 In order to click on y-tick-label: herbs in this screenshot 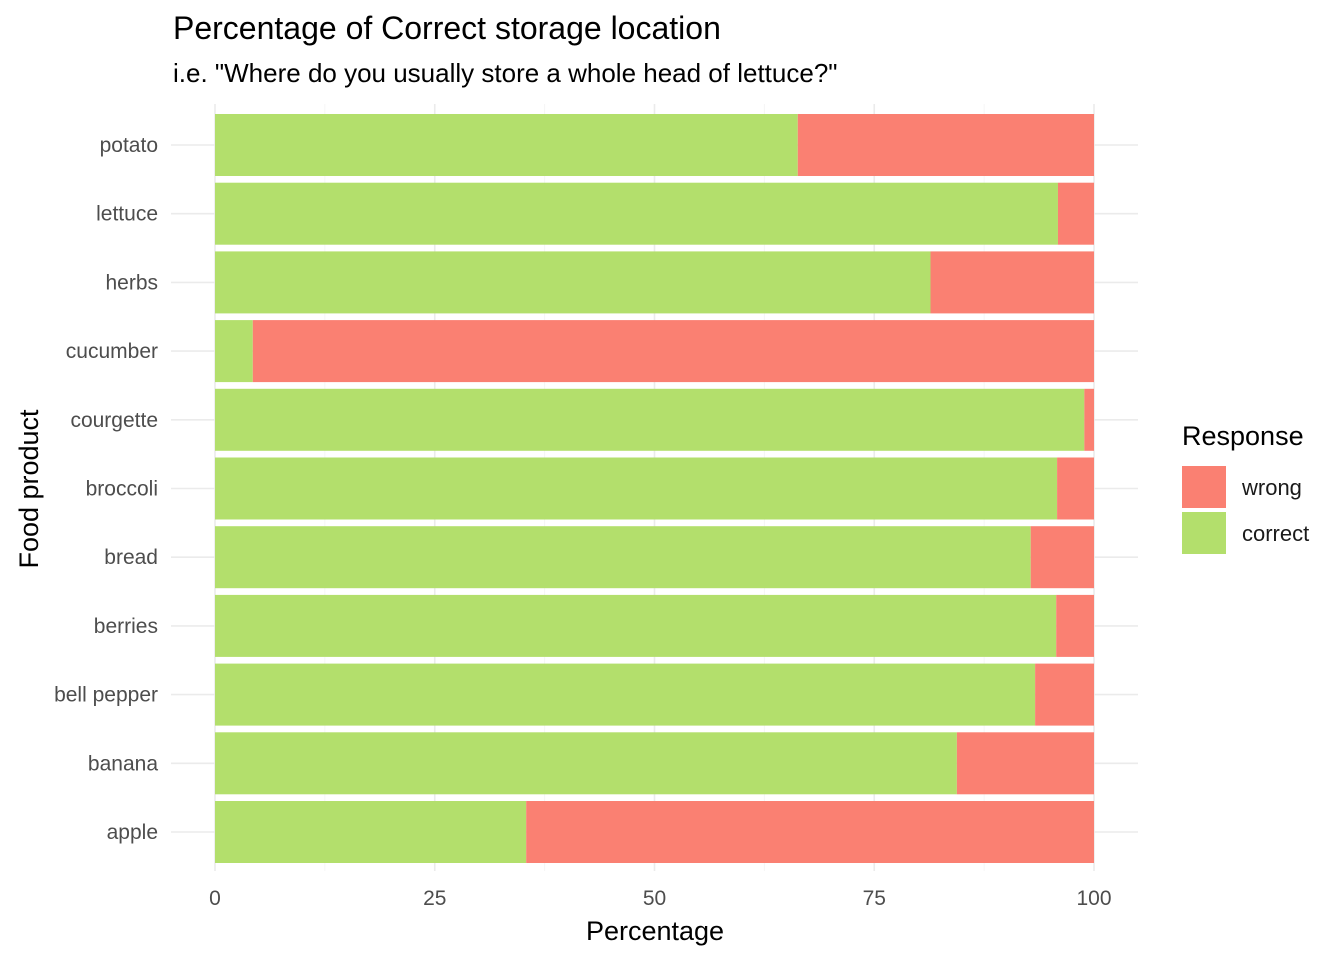, I will do `click(131, 282)`.